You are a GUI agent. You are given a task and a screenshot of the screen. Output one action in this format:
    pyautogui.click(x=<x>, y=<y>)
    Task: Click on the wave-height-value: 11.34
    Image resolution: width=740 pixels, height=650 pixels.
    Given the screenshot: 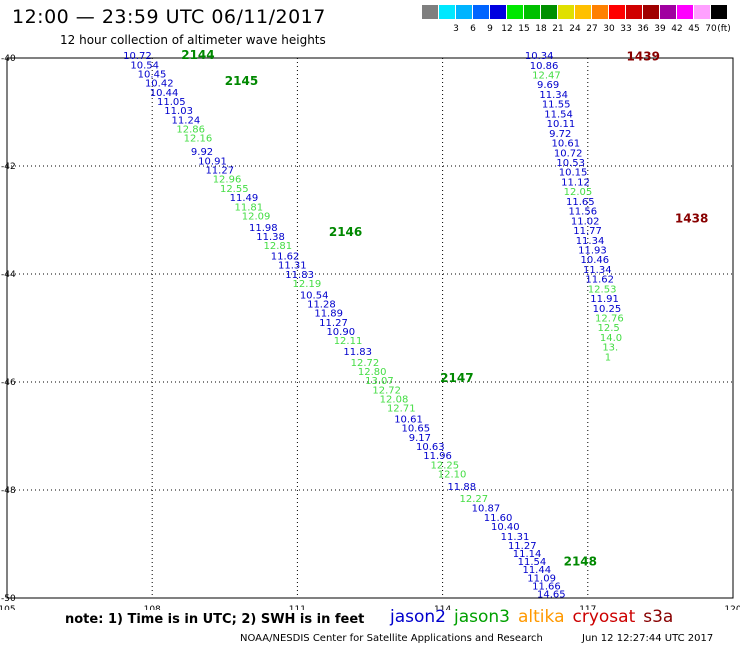 What is the action you would take?
    pyautogui.click(x=553, y=95)
    